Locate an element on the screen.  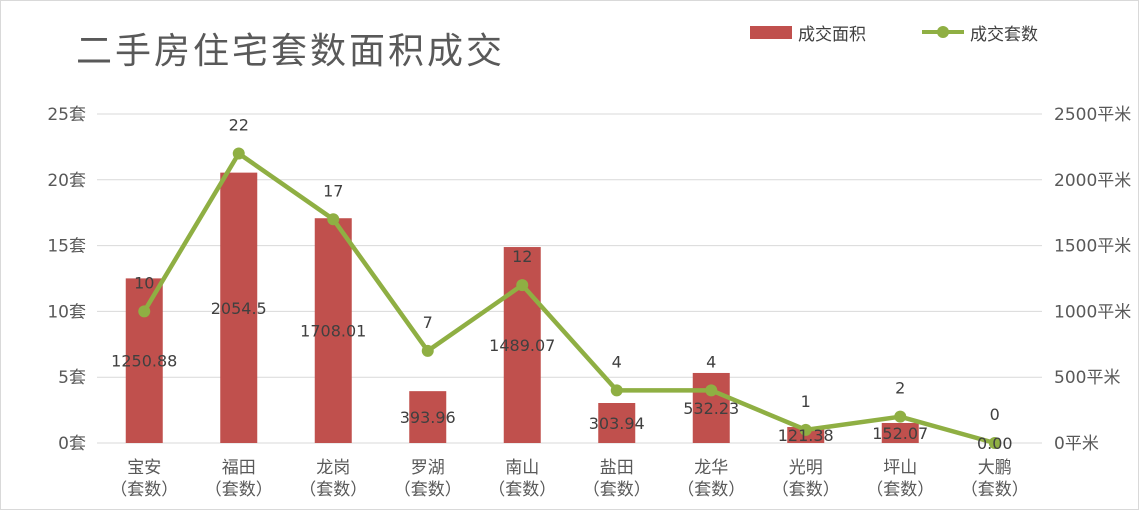
area-data-label: 1250.88 is located at coordinates (144, 361).